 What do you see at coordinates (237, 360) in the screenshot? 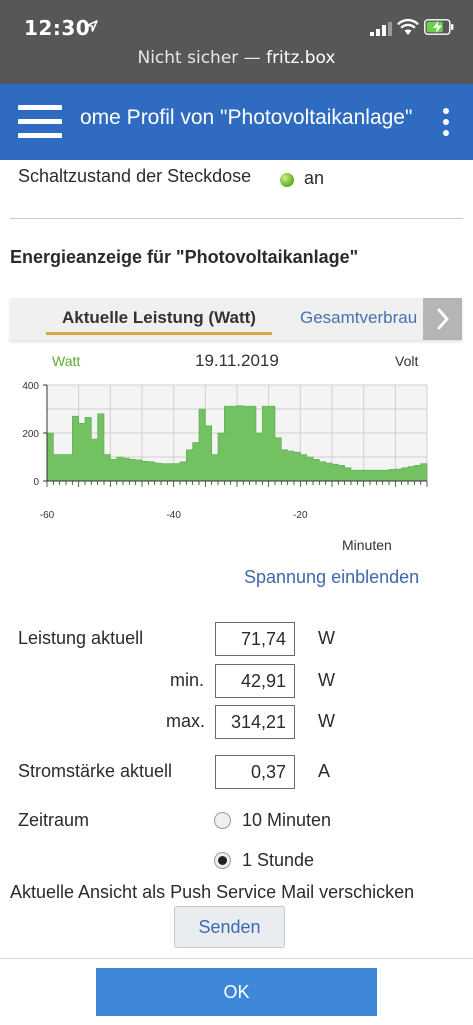
I see `chart-title: 19.11.2019` at bounding box center [237, 360].